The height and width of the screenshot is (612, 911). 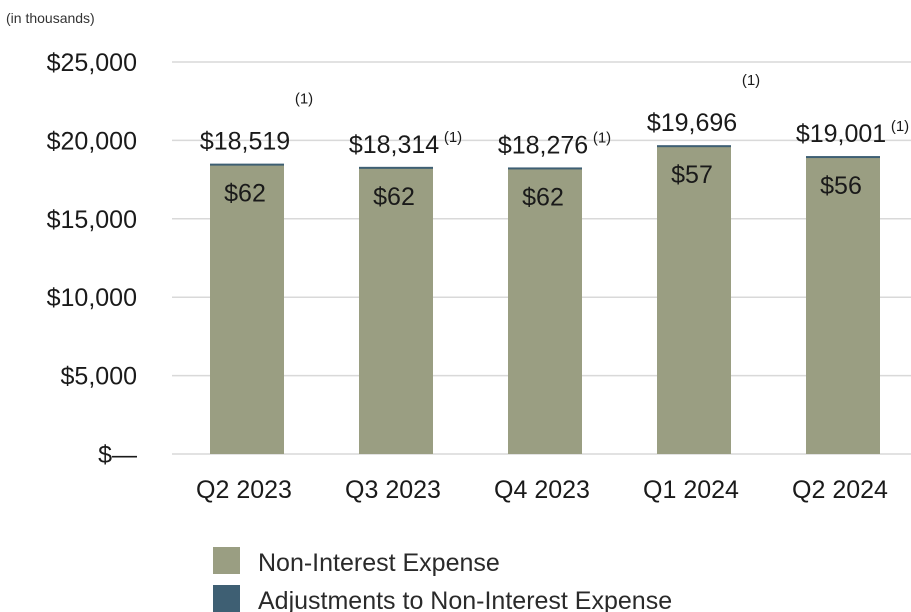 I want to click on x-category-label: Q2 2023, so click(x=244, y=490).